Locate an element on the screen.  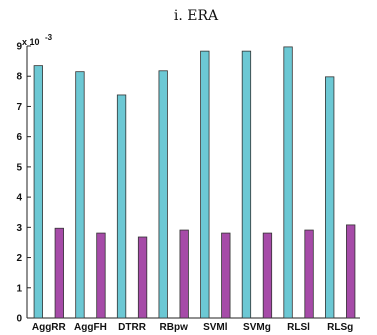
y-tick-label: 5 is located at coordinates (19, 167).